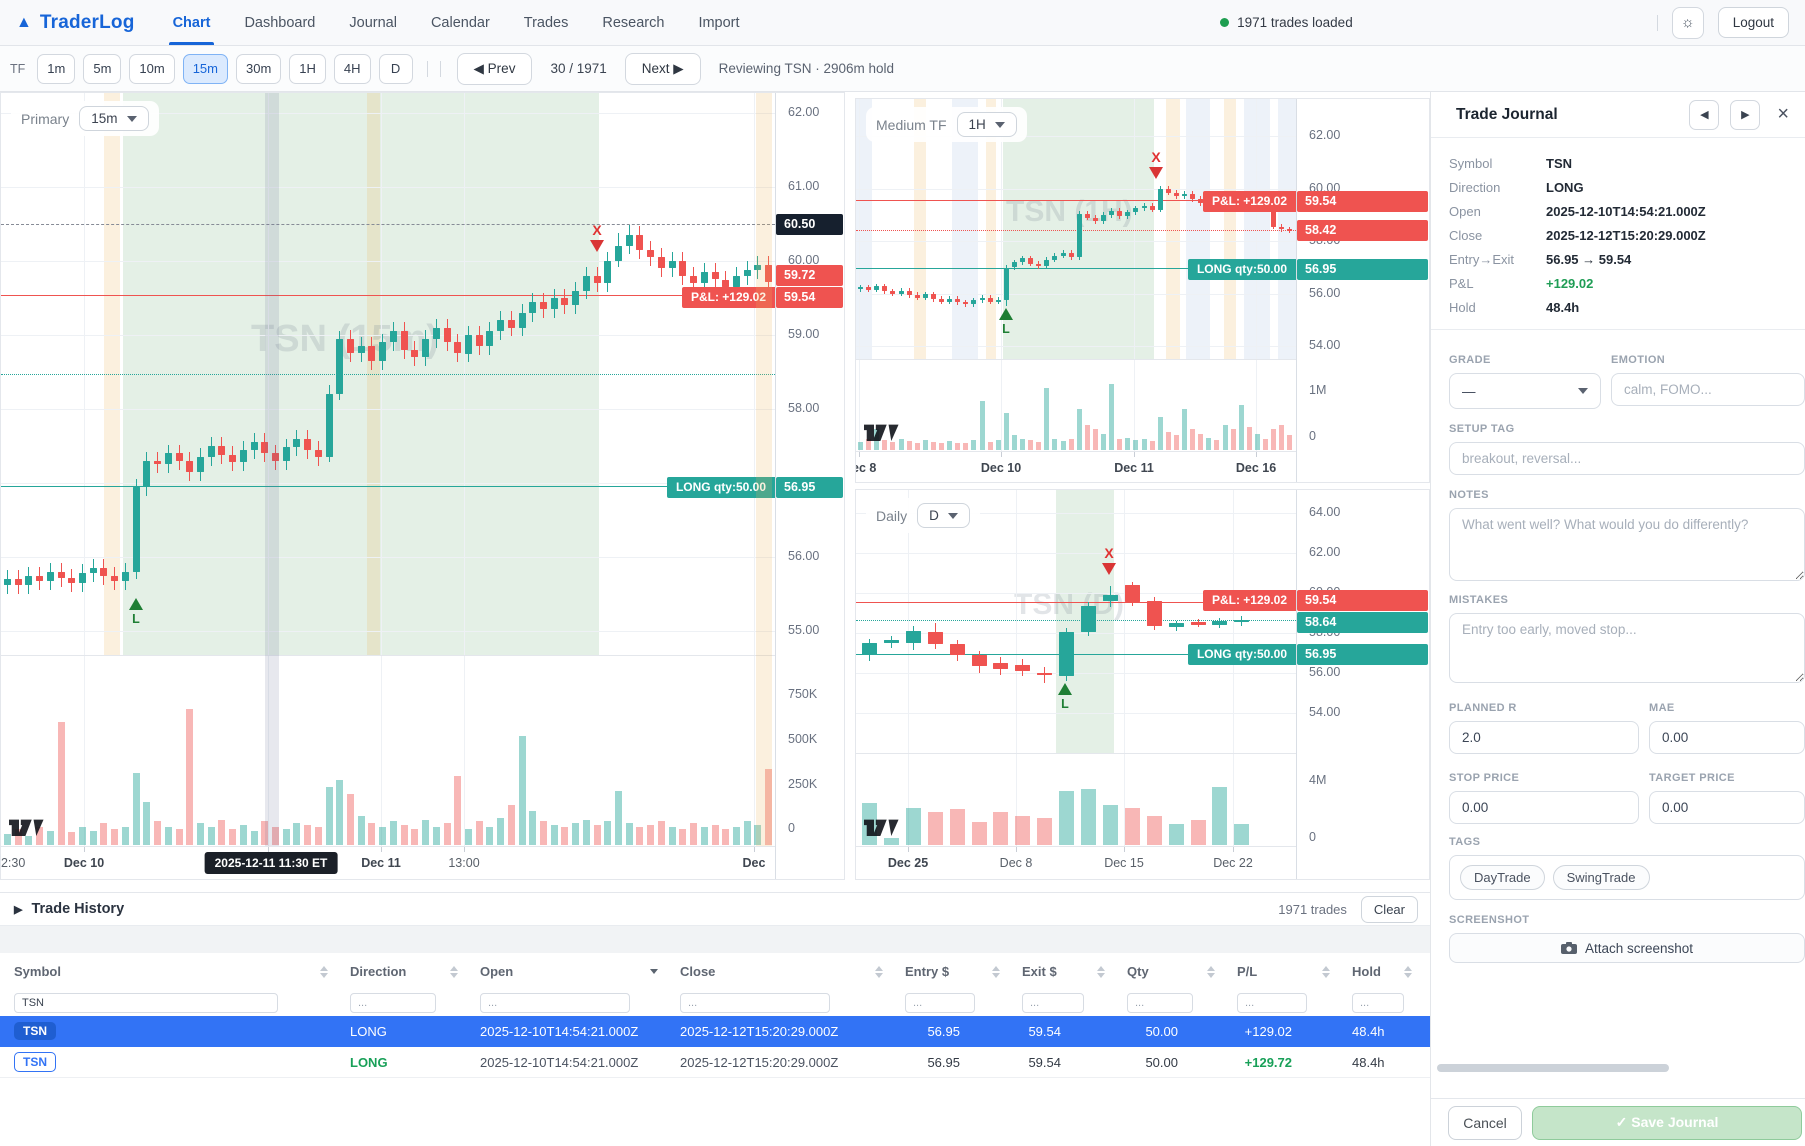  I want to click on tf-button-10m: 10m, so click(152, 68).